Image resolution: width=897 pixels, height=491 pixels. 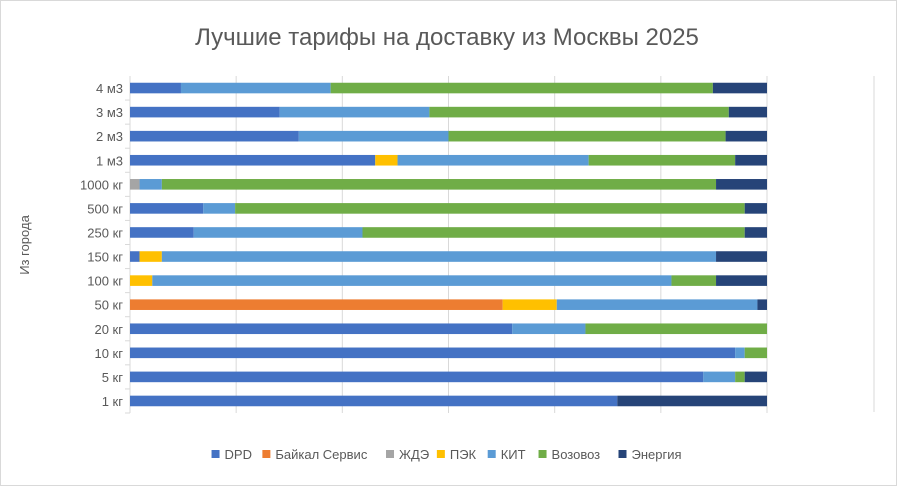 I want to click on chart-title: Лучшие тарифы на доставку из Москвы 2025, so click(x=447, y=37).